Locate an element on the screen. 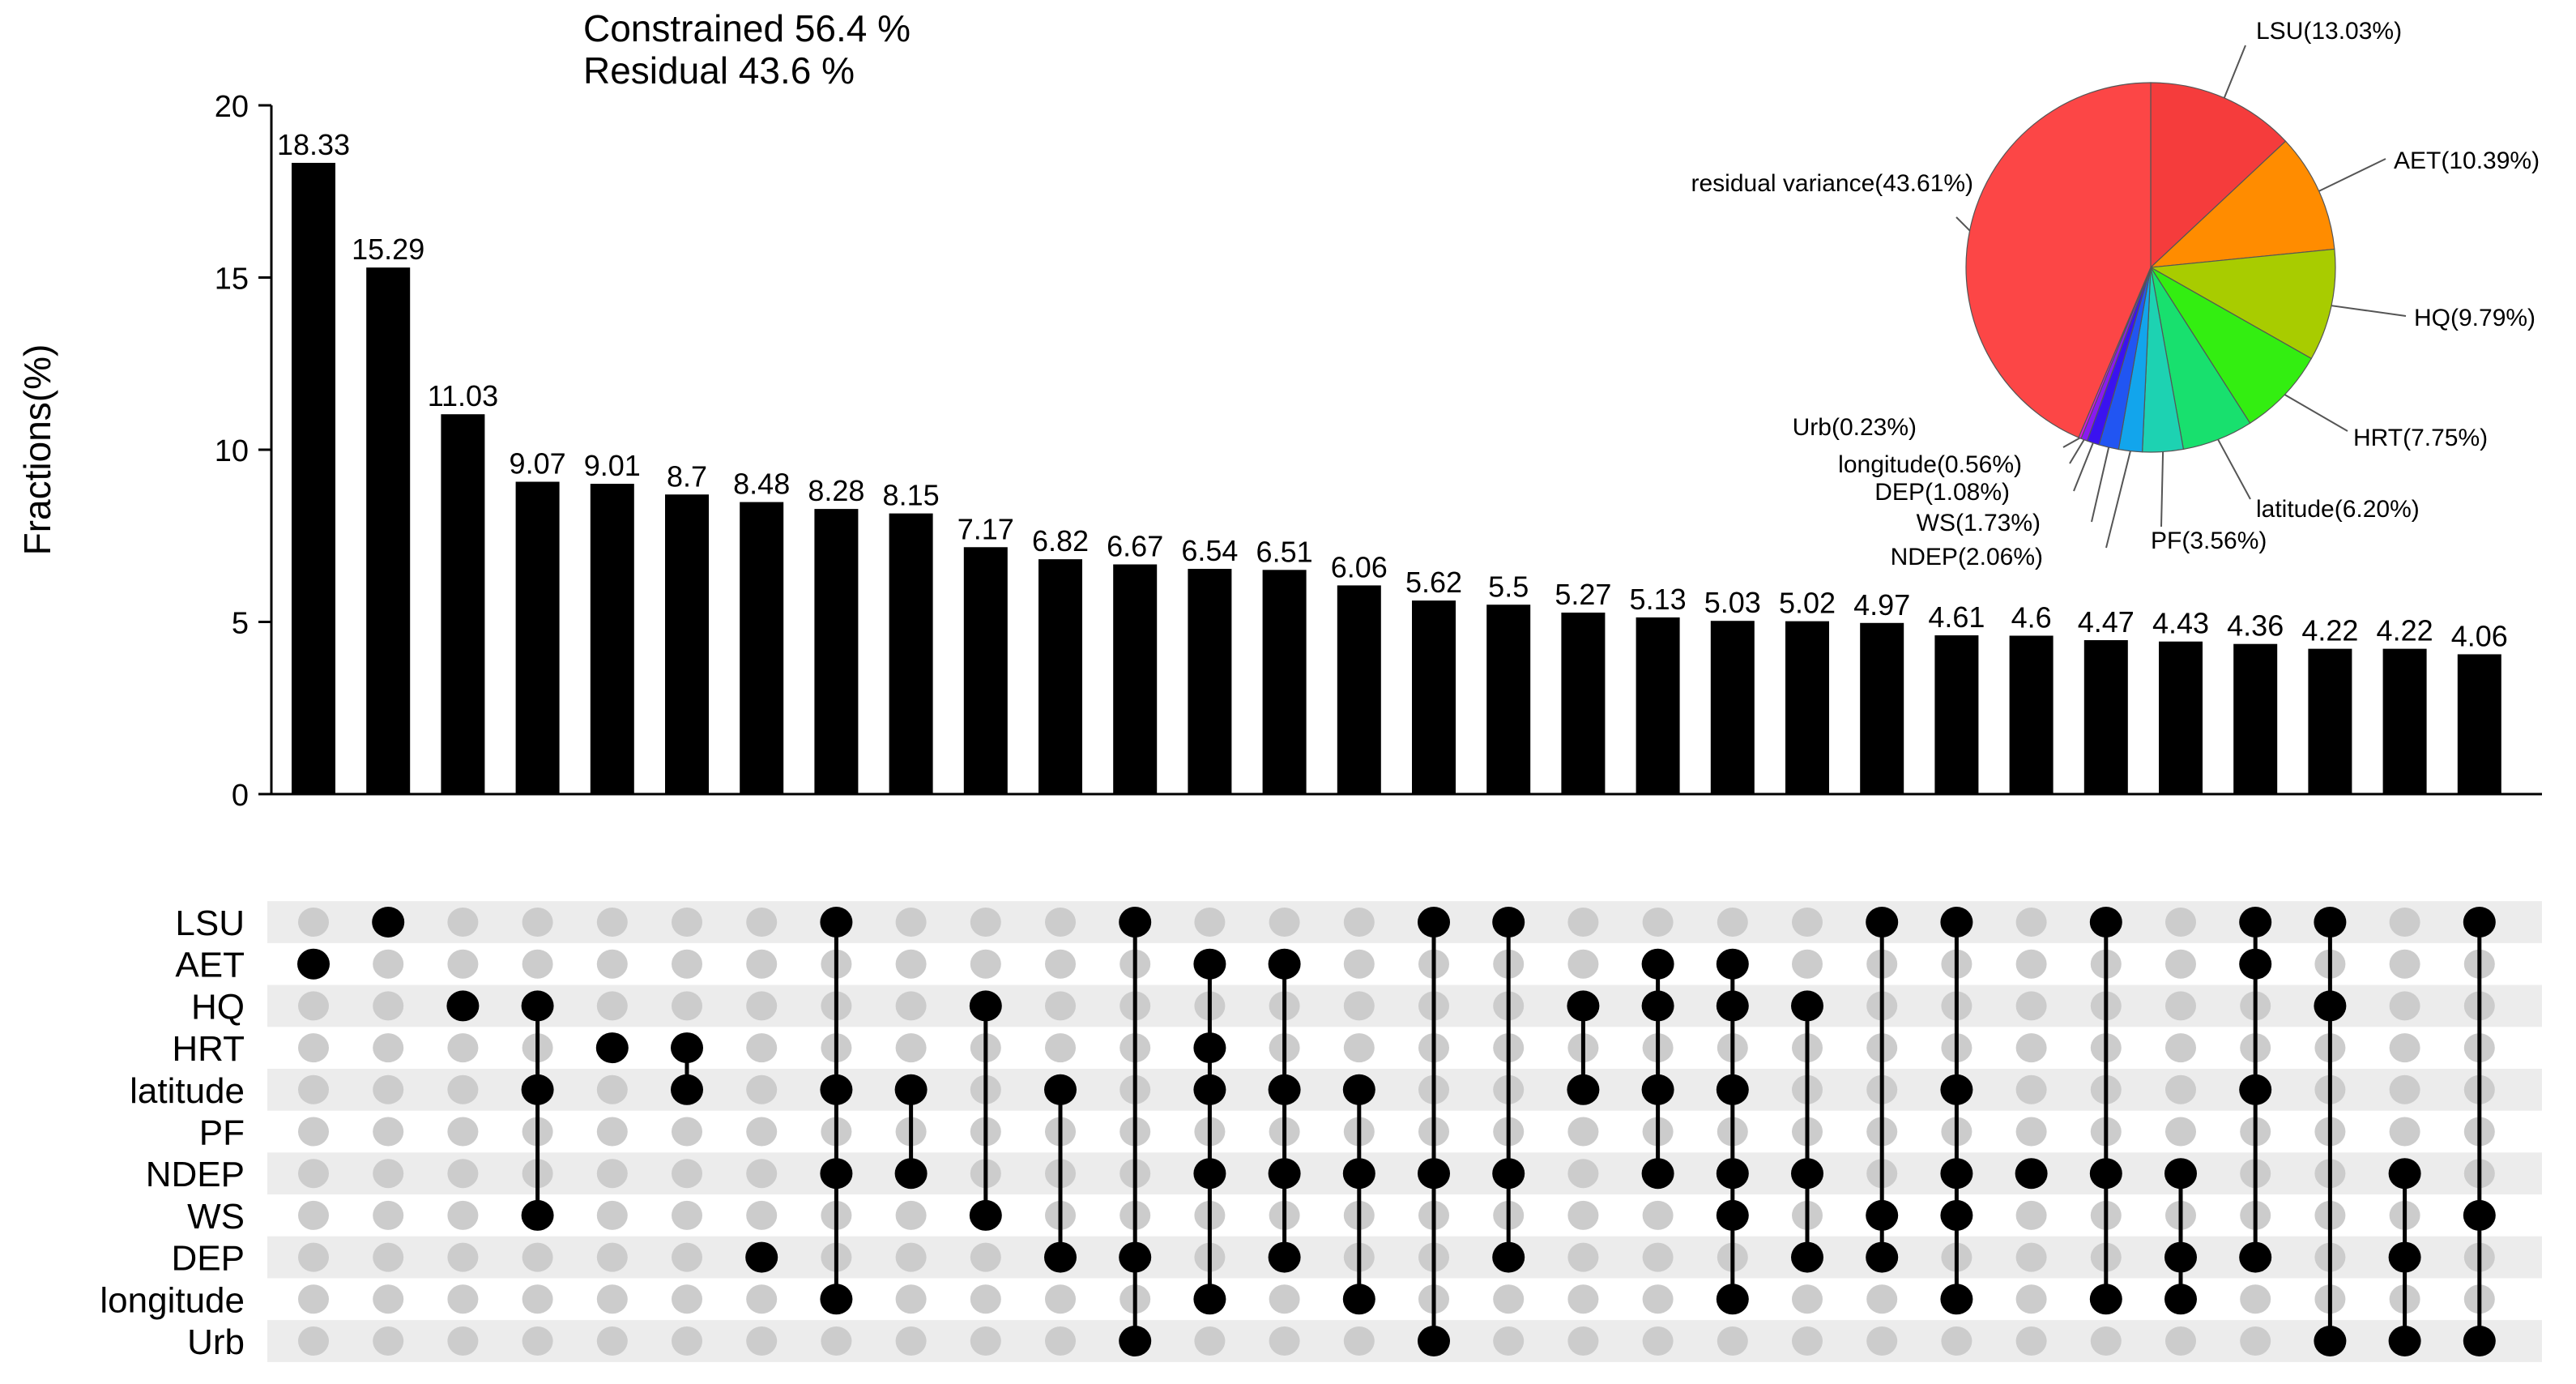 This screenshot has width=2576, height=1384. pie-slice is located at coordinates (2218, 175).